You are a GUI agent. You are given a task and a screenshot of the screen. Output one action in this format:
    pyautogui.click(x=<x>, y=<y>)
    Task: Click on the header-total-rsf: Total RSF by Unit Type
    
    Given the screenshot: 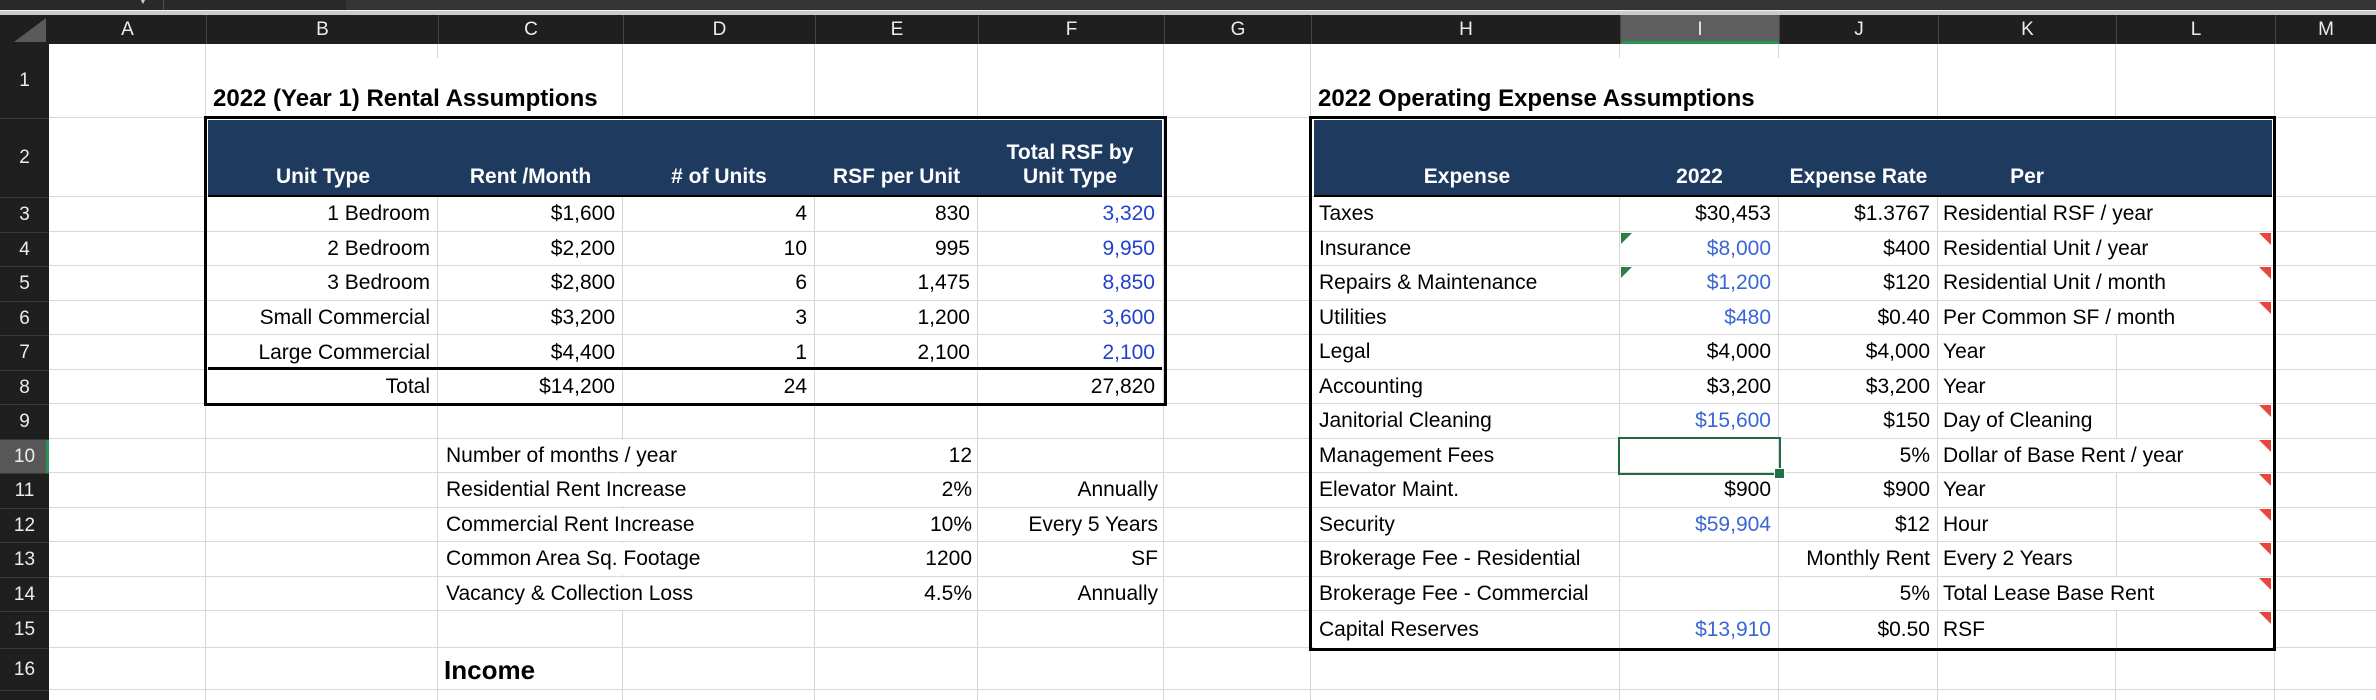 What is the action you would take?
    pyautogui.click(x=1070, y=157)
    